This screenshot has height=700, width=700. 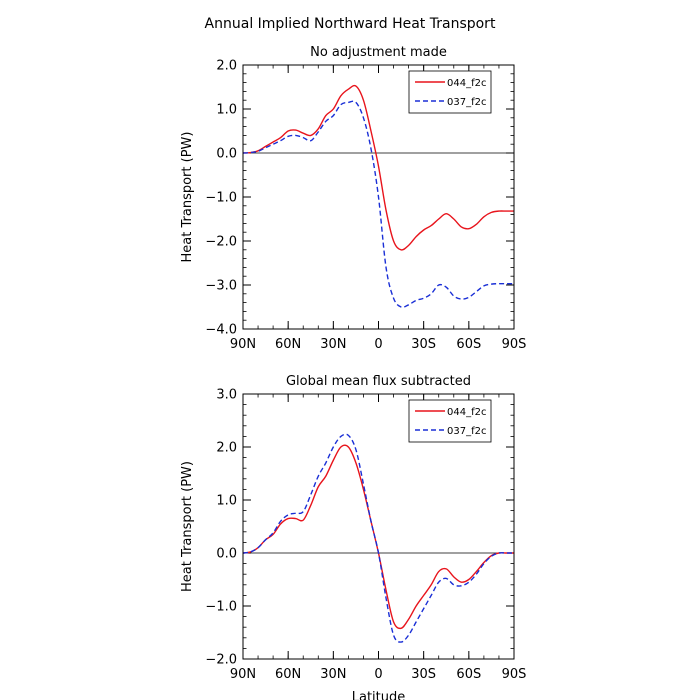 What do you see at coordinates (221, 330) in the screenshot?
I see `y-tick-label: −4.0` at bounding box center [221, 330].